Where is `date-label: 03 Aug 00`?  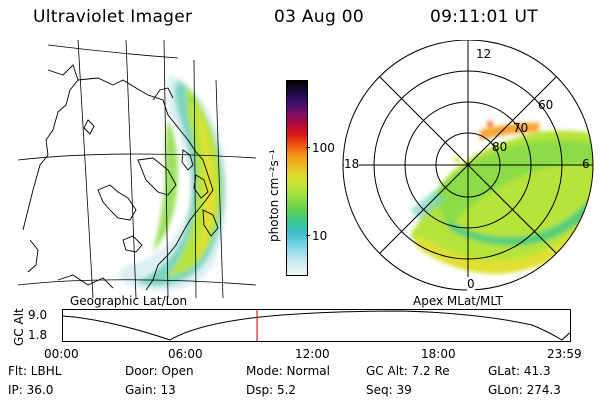 date-label: 03 Aug 00 is located at coordinates (319, 17).